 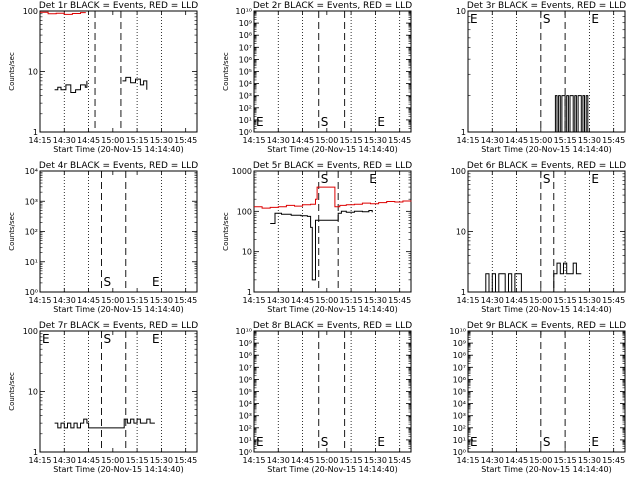 I want to click on panel-title: Det 6r BLACK = Events, RED = LLD, so click(x=546, y=166).